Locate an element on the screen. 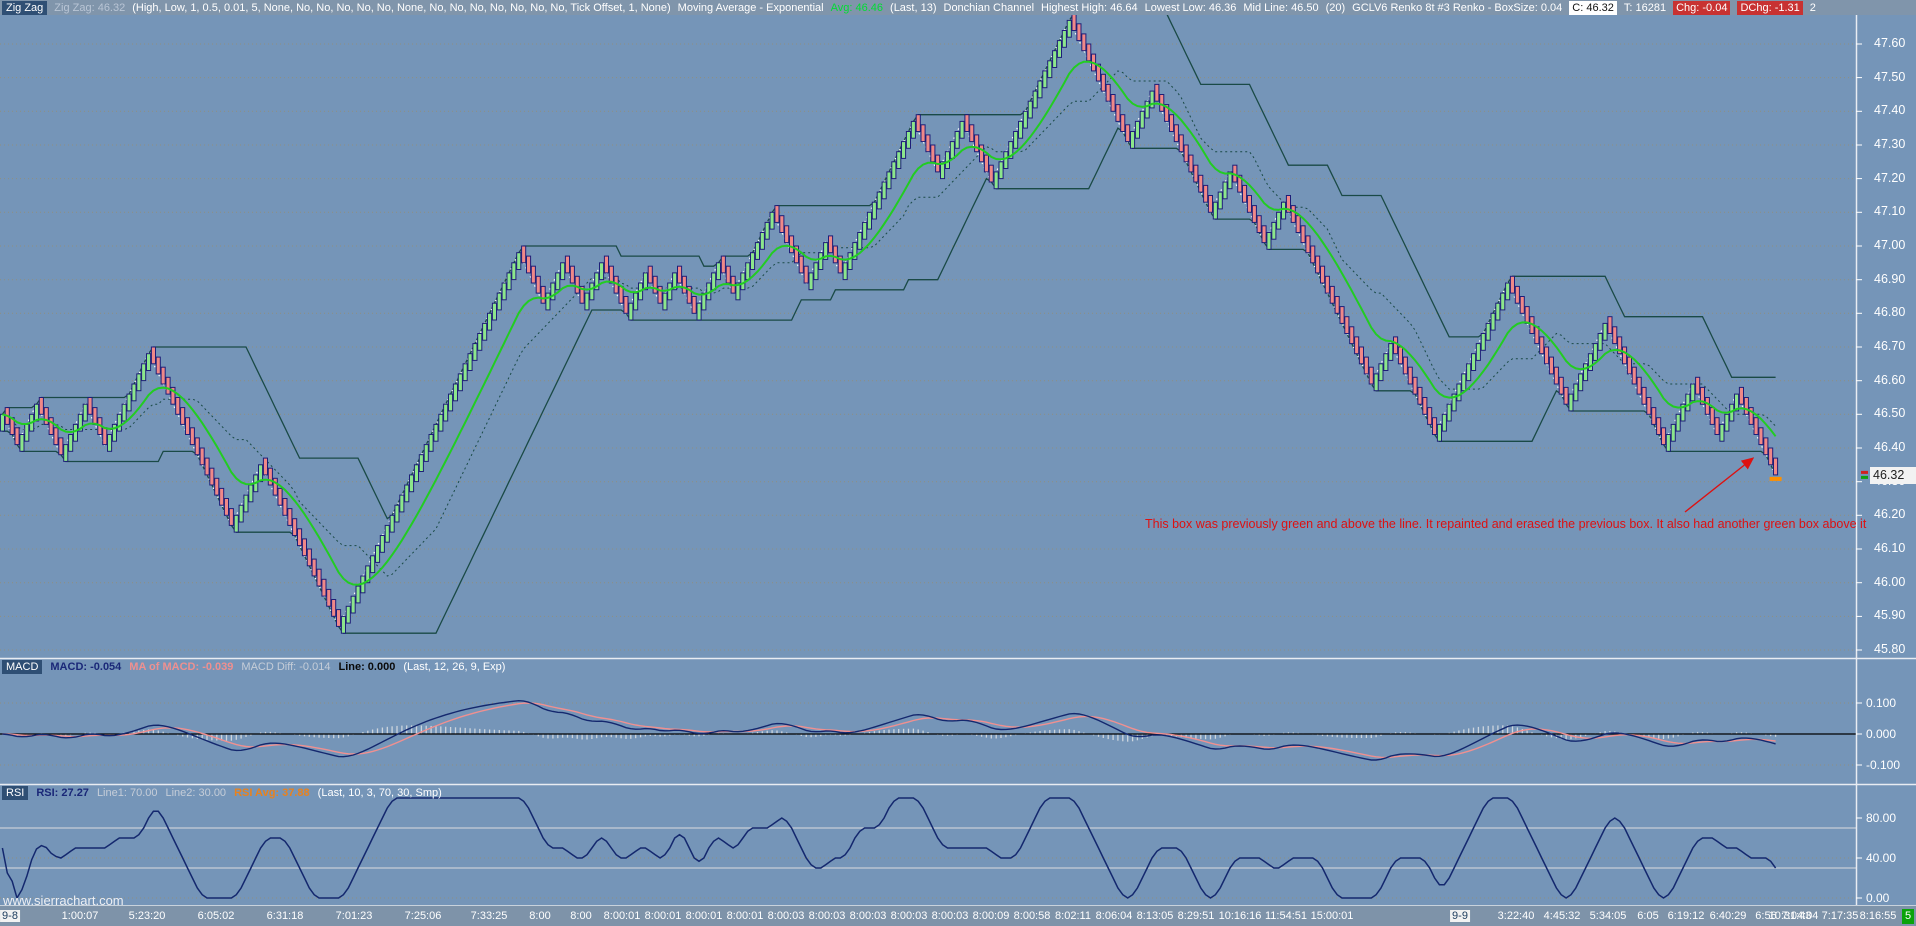 This screenshot has width=1916, height=926. price-axis-label: 47.20 is located at coordinates (1890, 178).